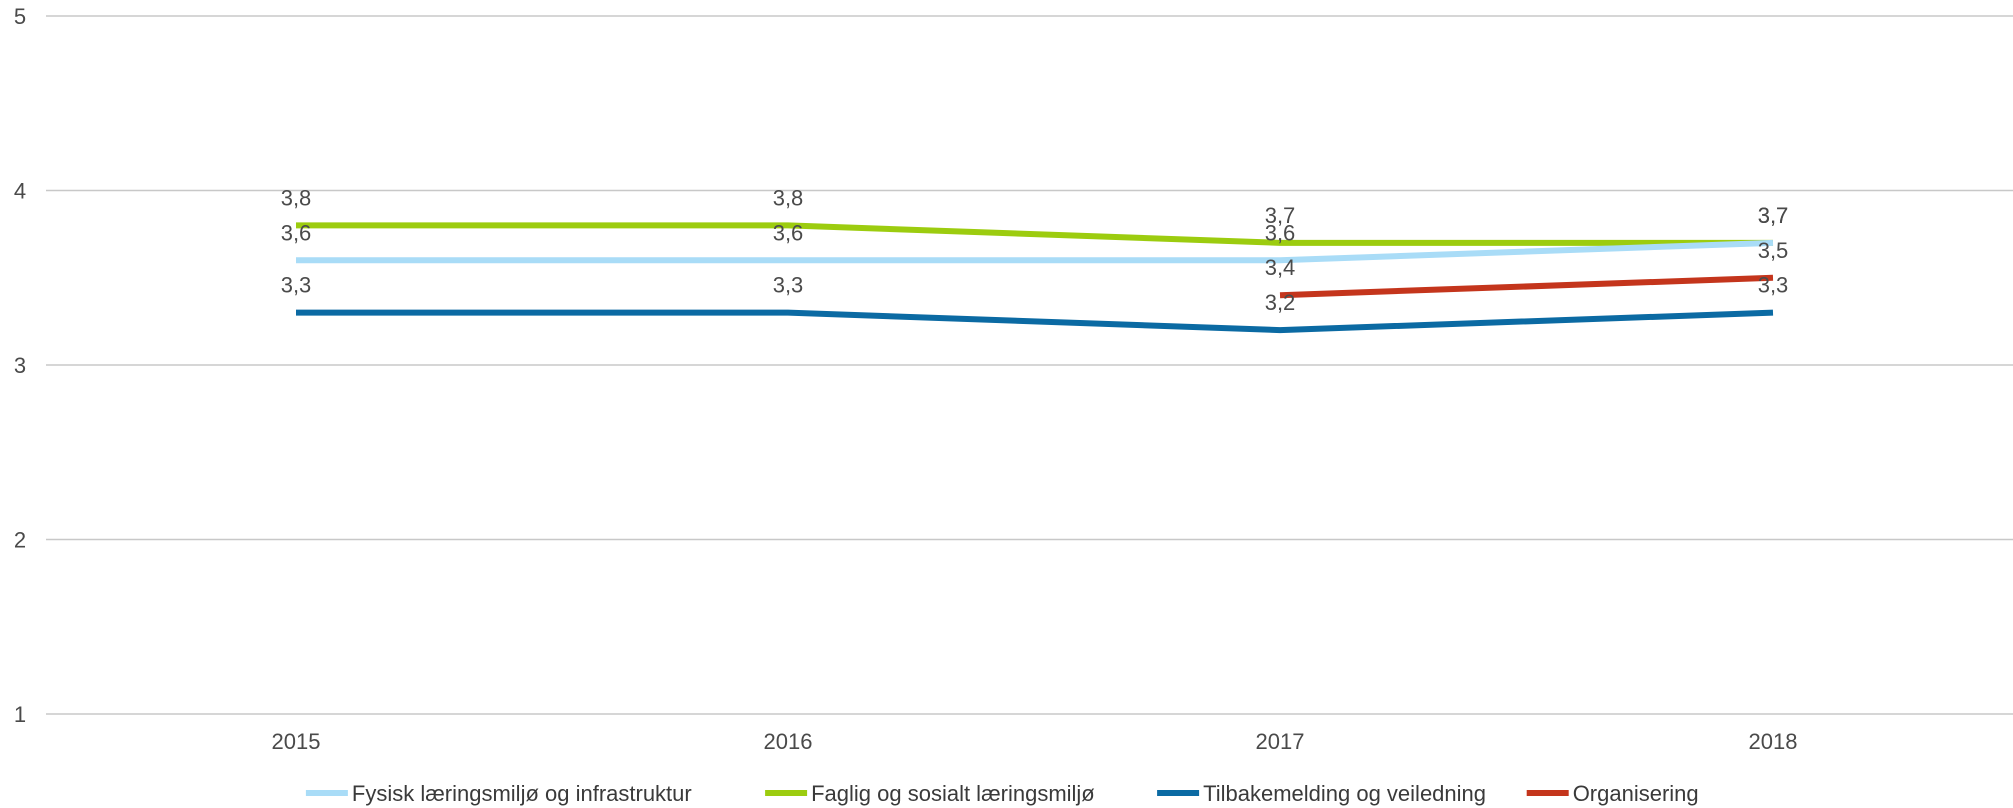 This screenshot has width=2013, height=808. I want to click on x-tick-label: 2015, so click(296, 741).